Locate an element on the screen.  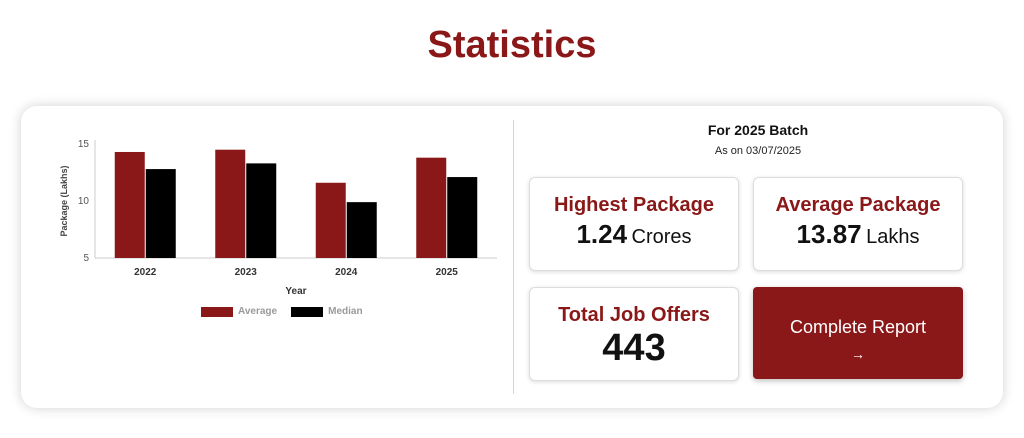
legend-swatch-median is located at coordinates (307, 311).